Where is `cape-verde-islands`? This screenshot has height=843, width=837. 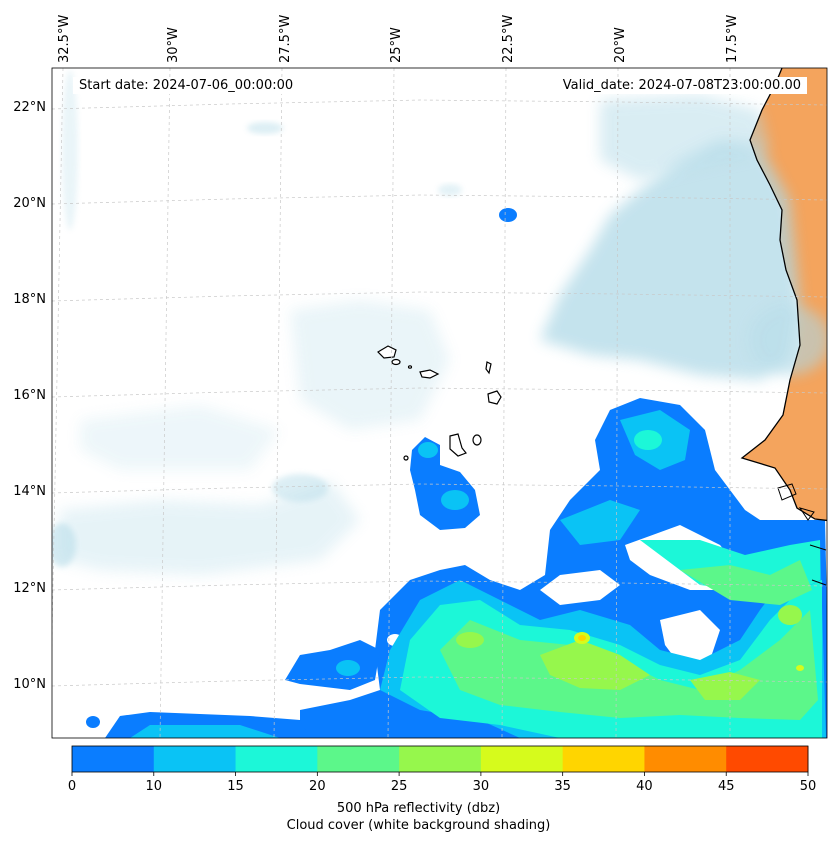
cape-verde-islands is located at coordinates (439, 403).